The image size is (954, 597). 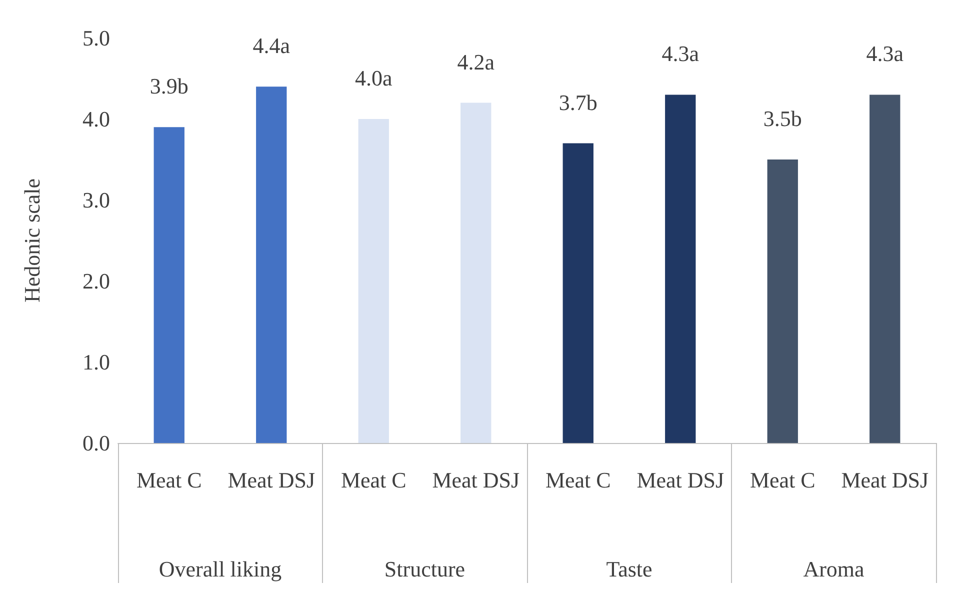 I want to click on data-label: 3.7b, so click(x=578, y=102).